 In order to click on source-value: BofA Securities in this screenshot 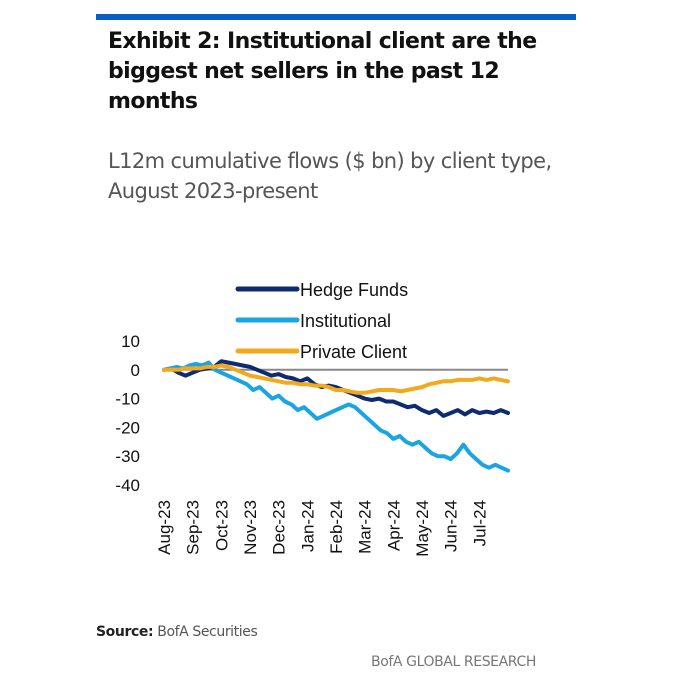, I will do `click(207, 632)`.